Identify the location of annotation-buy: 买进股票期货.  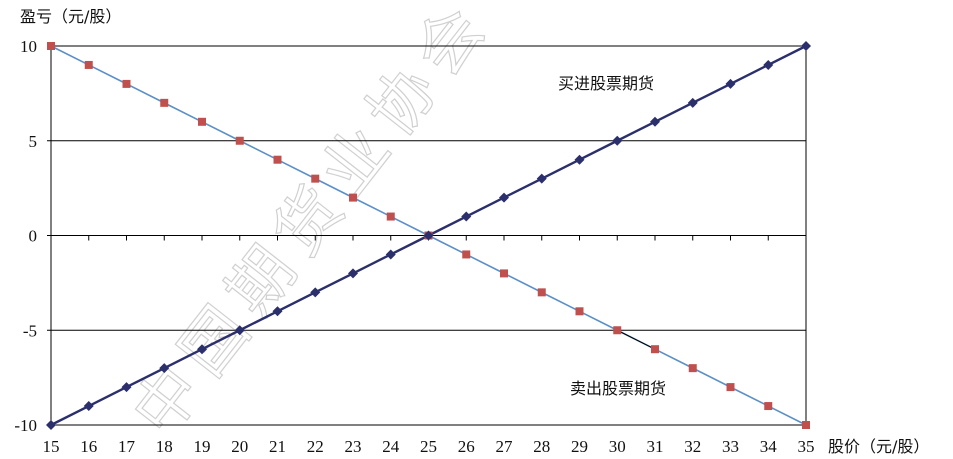
(606, 83).